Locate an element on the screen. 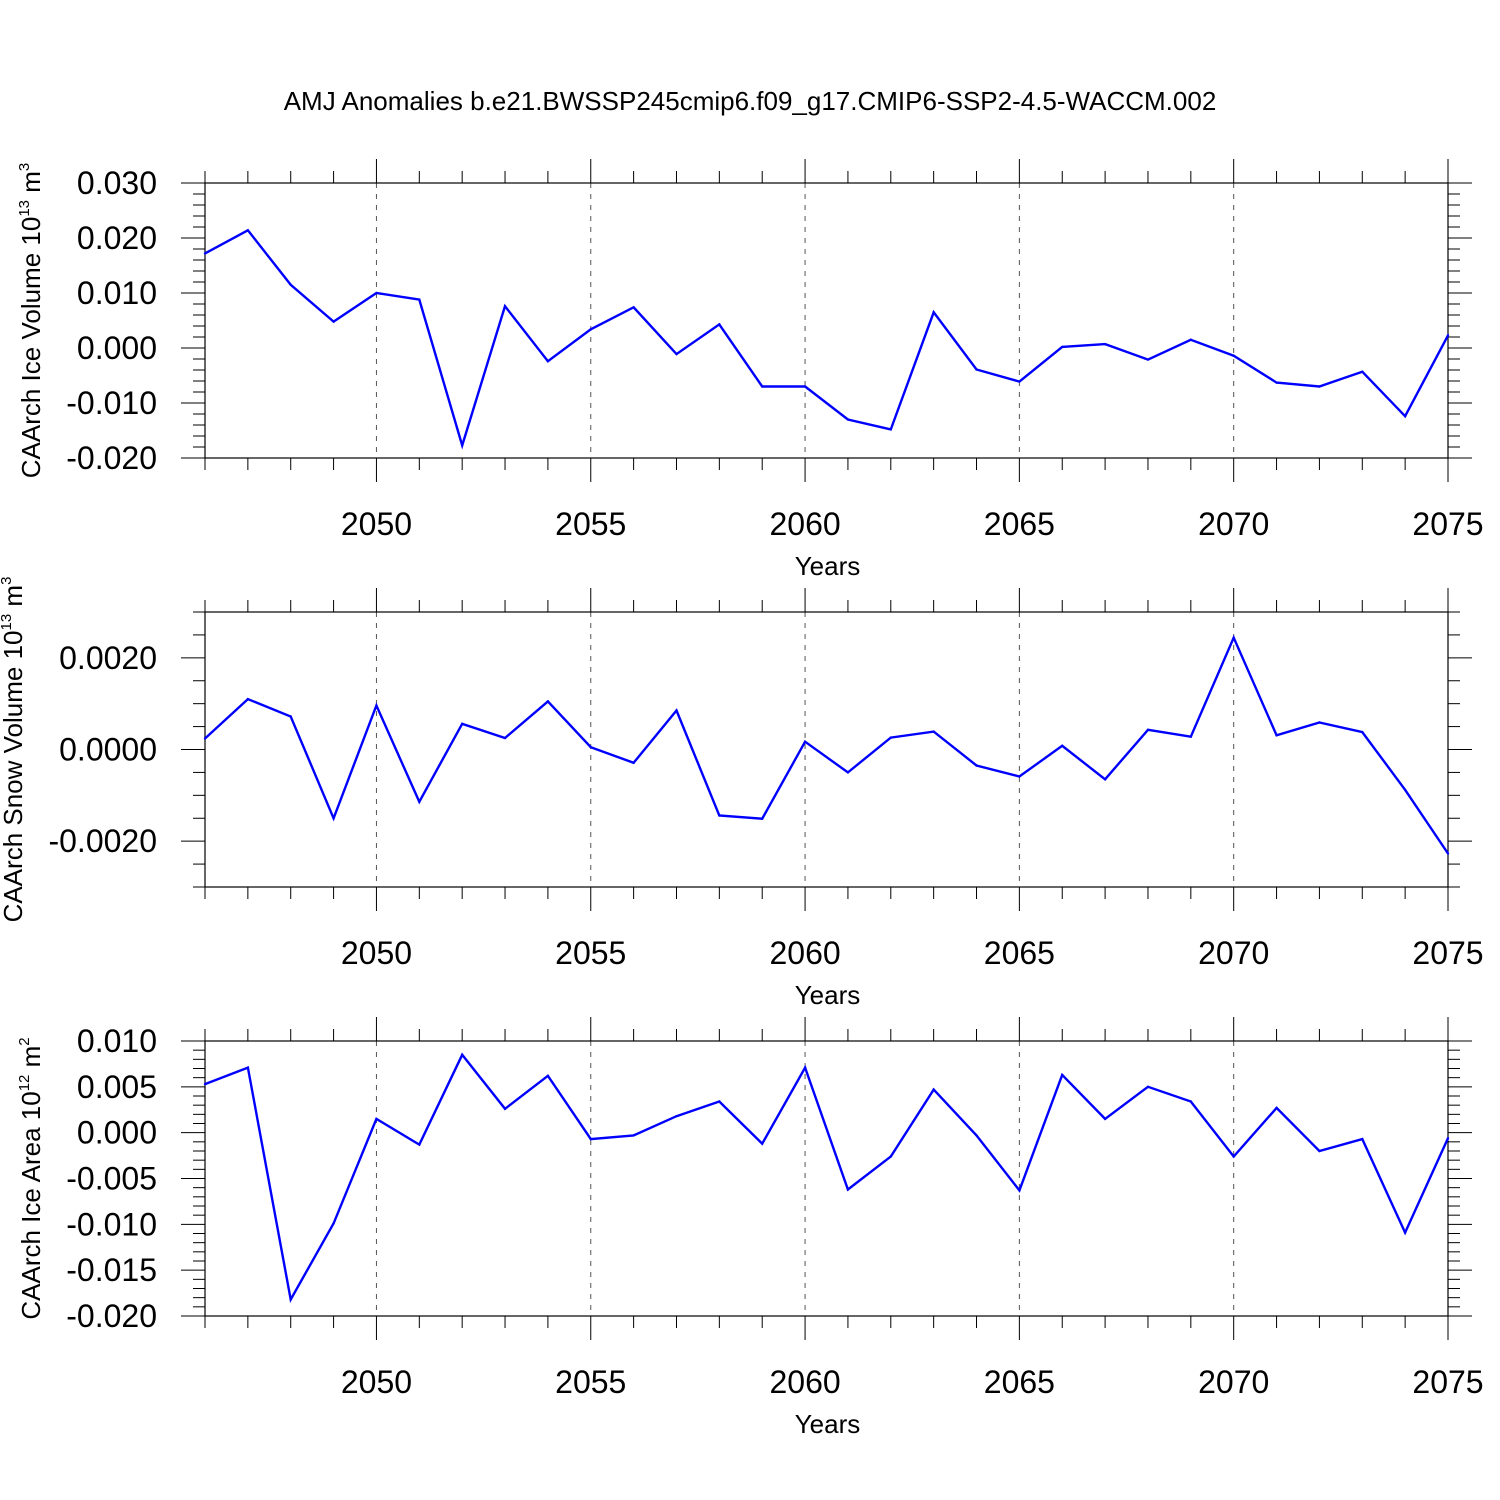 The image size is (1500, 1500). y-tick-label: -0.020 is located at coordinates (111, 458).